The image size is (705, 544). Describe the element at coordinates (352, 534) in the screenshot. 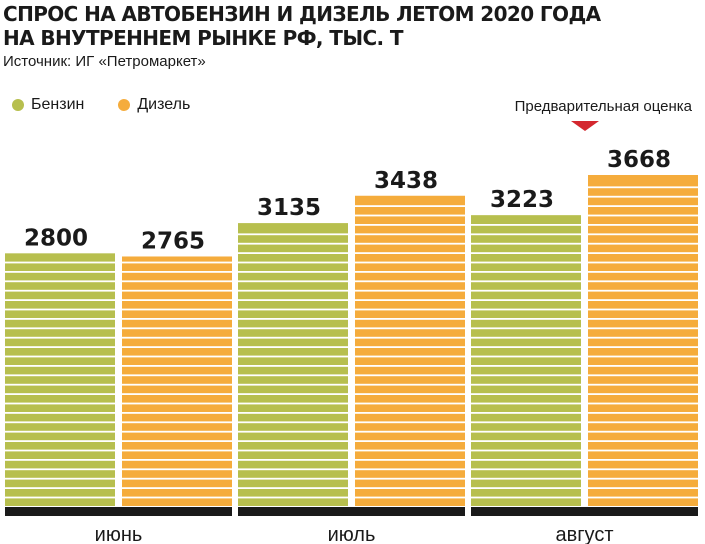

I see `category-label-2: июль` at that location.